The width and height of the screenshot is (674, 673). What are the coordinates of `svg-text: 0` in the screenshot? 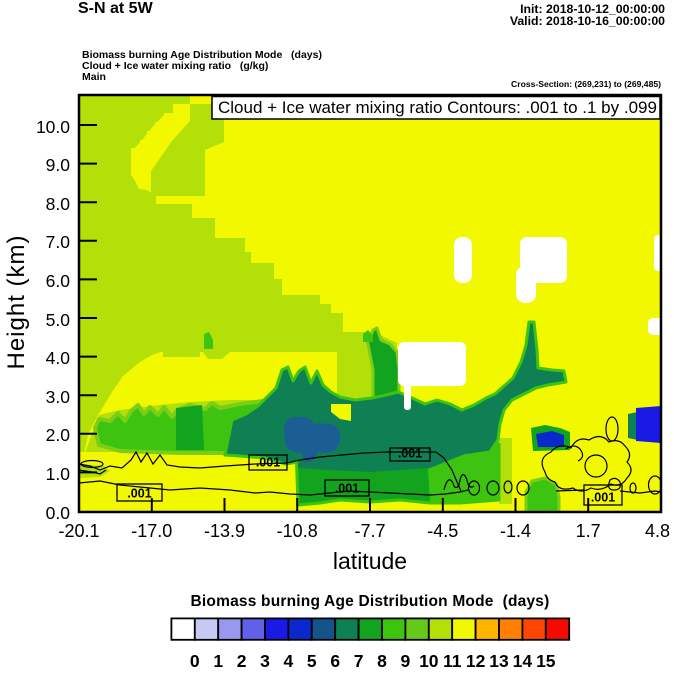 It's located at (195, 659).